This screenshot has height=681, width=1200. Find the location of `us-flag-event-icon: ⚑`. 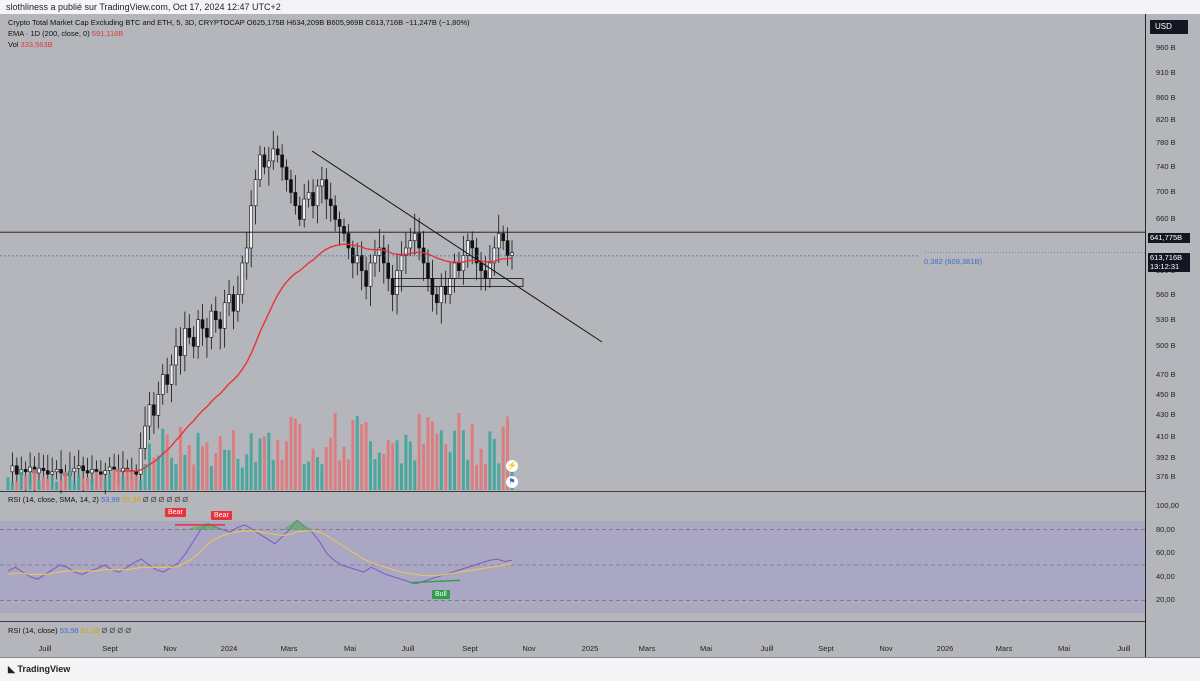

us-flag-event-icon: ⚑ is located at coordinates (512, 482).